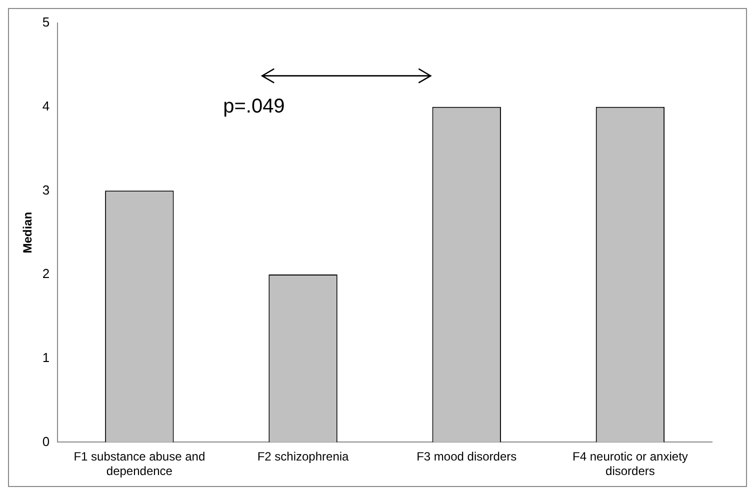 The height and width of the screenshot is (495, 755). What do you see at coordinates (46, 190) in the screenshot?
I see `y-tick-label: 3` at bounding box center [46, 190].